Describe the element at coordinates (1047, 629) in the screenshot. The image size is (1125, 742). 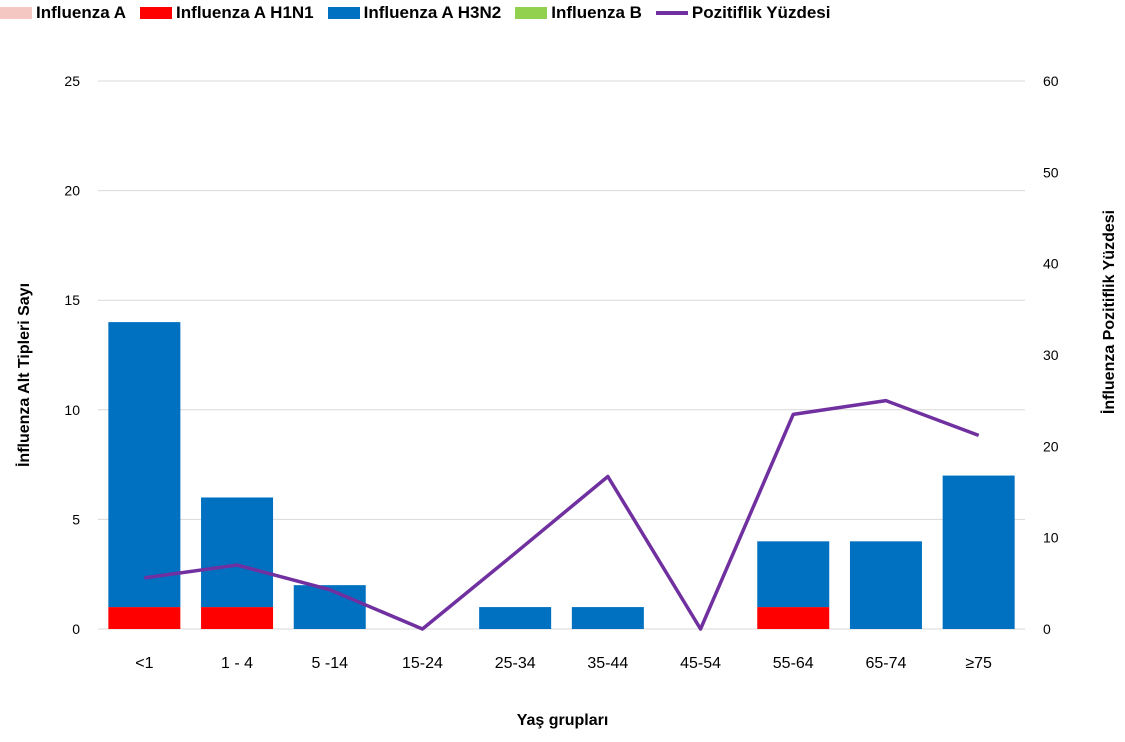
I see `y2-tick-label: 0` at that location.